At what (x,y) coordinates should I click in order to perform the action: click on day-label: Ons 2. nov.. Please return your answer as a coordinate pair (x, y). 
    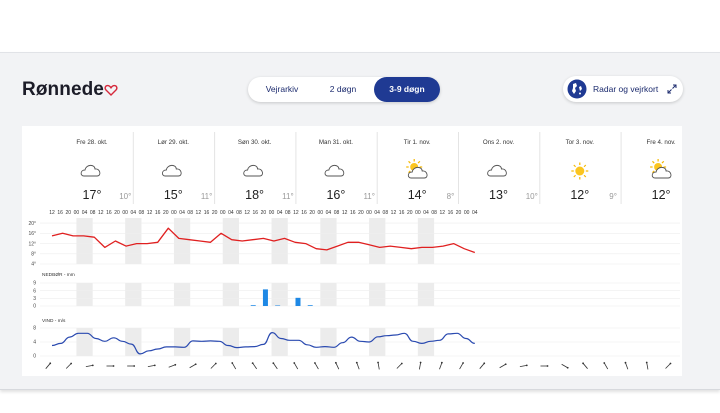
    Looking at the image, I should click on (498, 142).